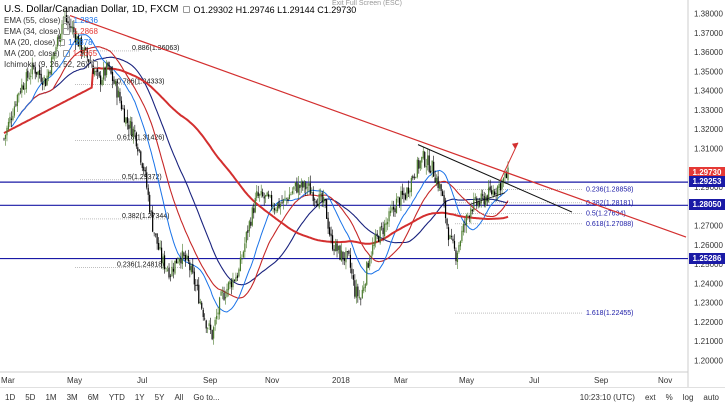 The height and width of the screenshot is (407, 725). Describe the element at coordinates (688, 397) in the screenshot. I see `log-scale-toggle: log` at that location.